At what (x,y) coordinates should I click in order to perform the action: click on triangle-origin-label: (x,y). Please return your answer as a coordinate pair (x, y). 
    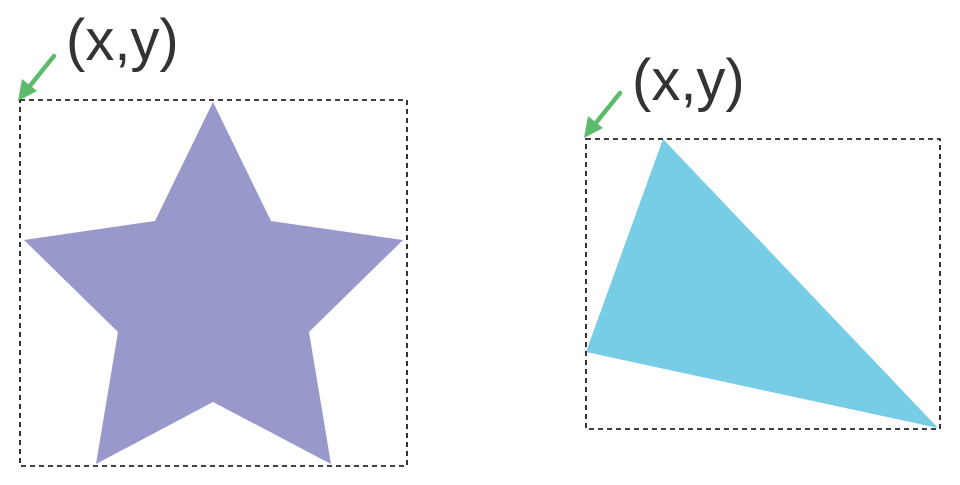
    Looking at the image, I should click on (688, 80).